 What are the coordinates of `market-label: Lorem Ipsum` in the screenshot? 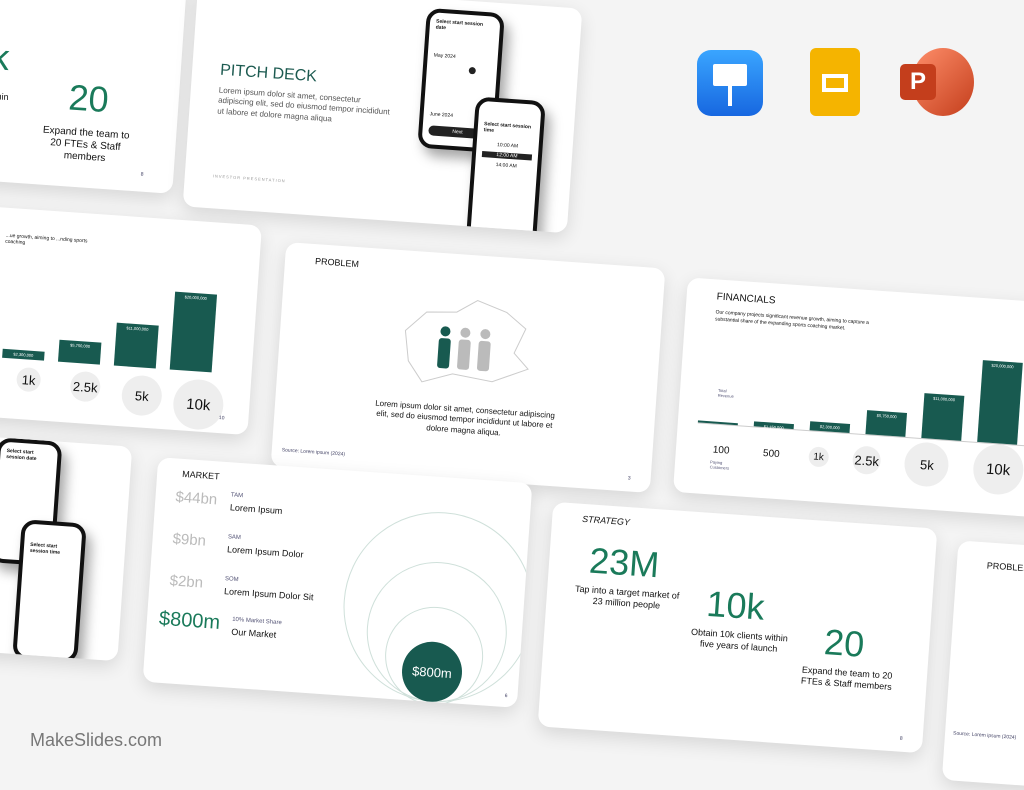 It's located at (256, 509).